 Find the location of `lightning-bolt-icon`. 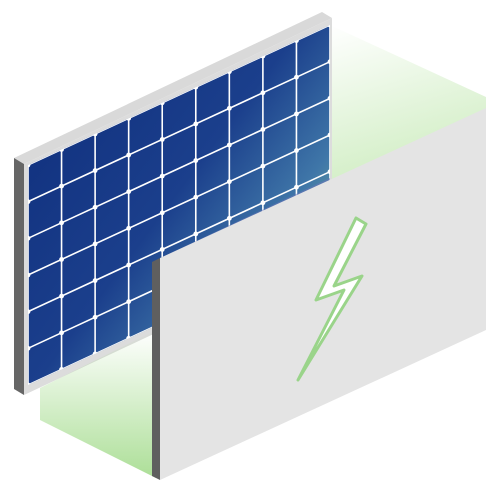

lightning-bolt-icon is located at coordinates (332, 299).